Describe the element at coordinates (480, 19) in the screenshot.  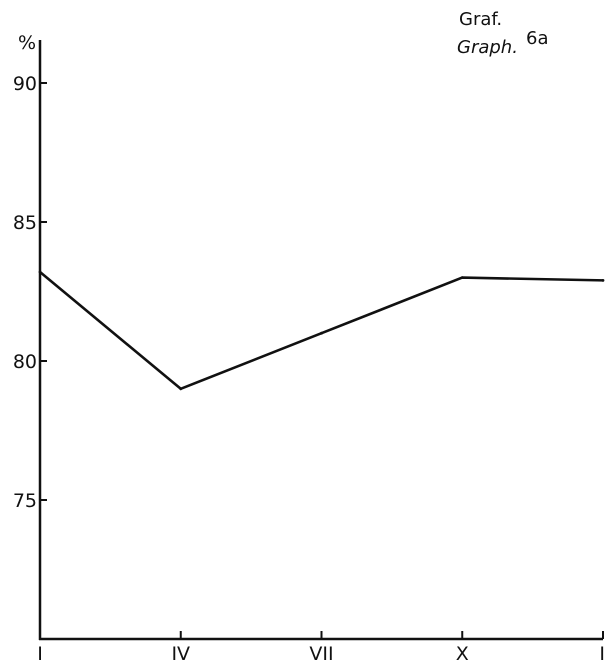
I see `chart-title-line1: Graf.` at that location.